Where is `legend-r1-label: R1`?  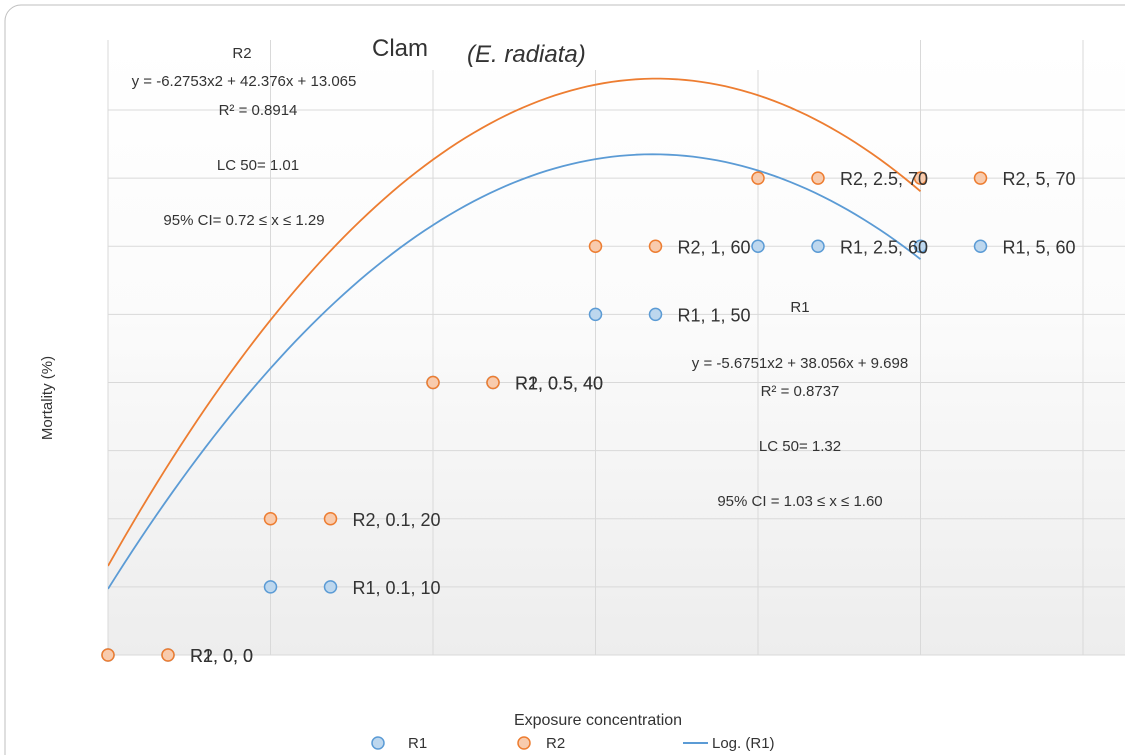 legend-r1-label: R1 is located at coordinates (417, 743).